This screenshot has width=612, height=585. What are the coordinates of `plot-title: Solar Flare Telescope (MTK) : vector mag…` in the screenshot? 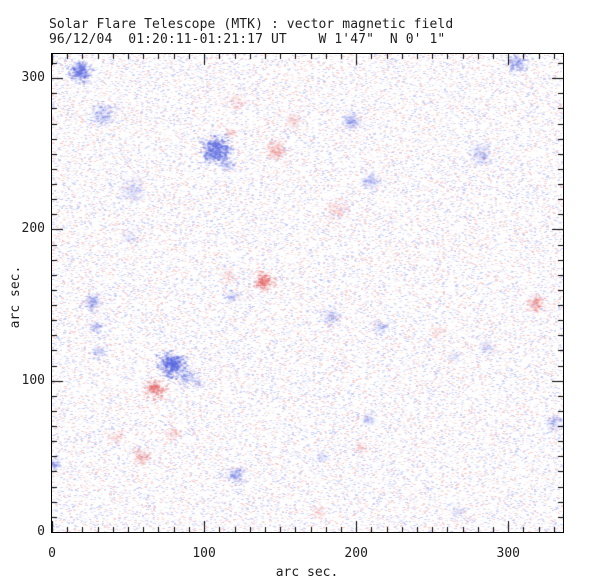 It's located at (251, 24).